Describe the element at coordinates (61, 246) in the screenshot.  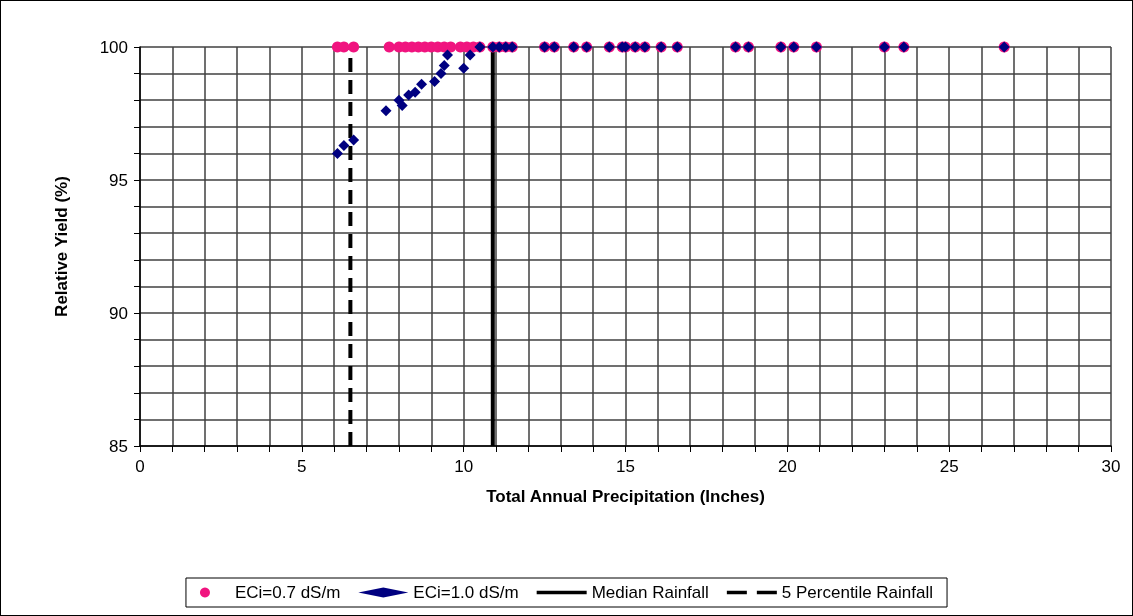
I see `y-axis-title: Relative Yield (%)` at that location.